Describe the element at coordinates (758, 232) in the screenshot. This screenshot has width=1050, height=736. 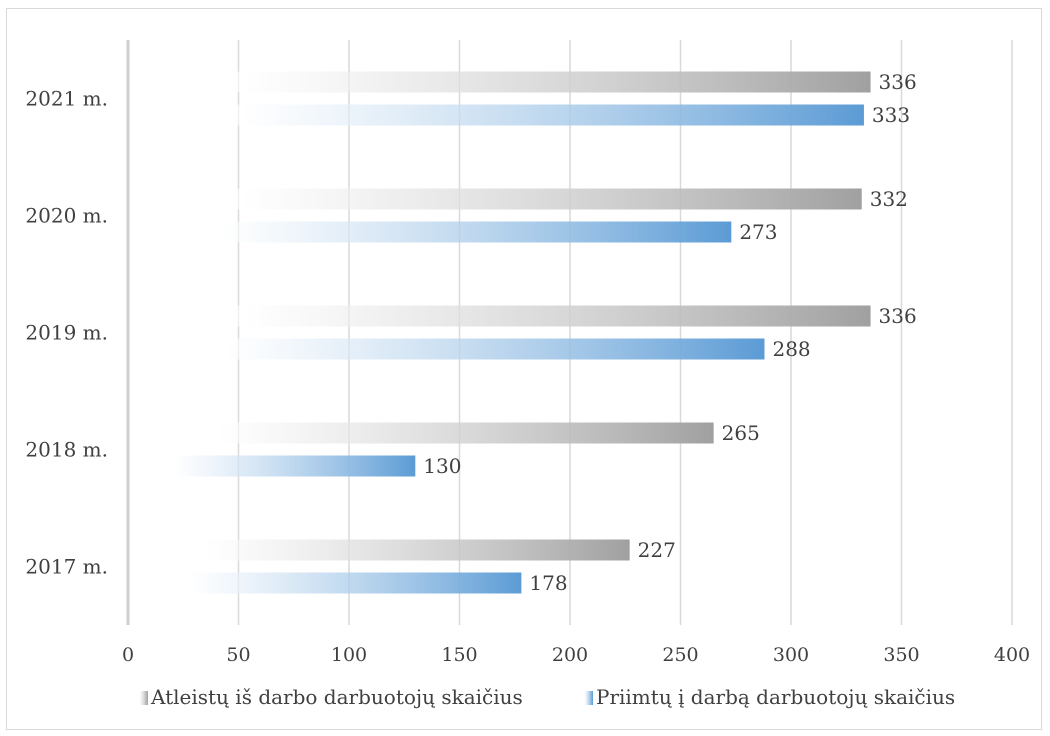
I see `data-label: 273` at that location.